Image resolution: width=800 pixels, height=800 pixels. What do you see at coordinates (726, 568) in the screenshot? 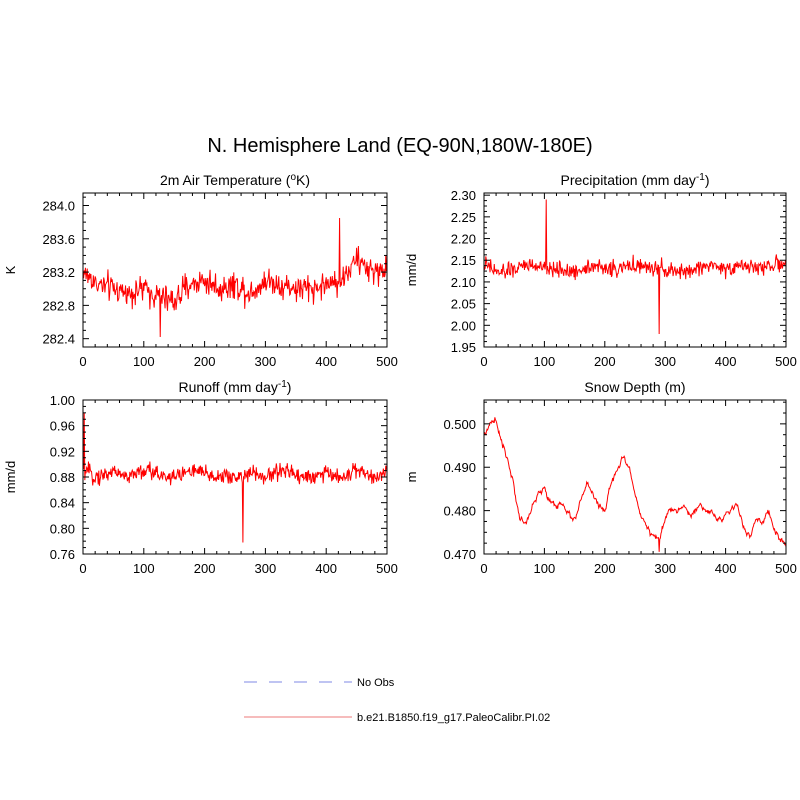
I see `xtick-label-snow: 400` at bounding box center [726, 568].